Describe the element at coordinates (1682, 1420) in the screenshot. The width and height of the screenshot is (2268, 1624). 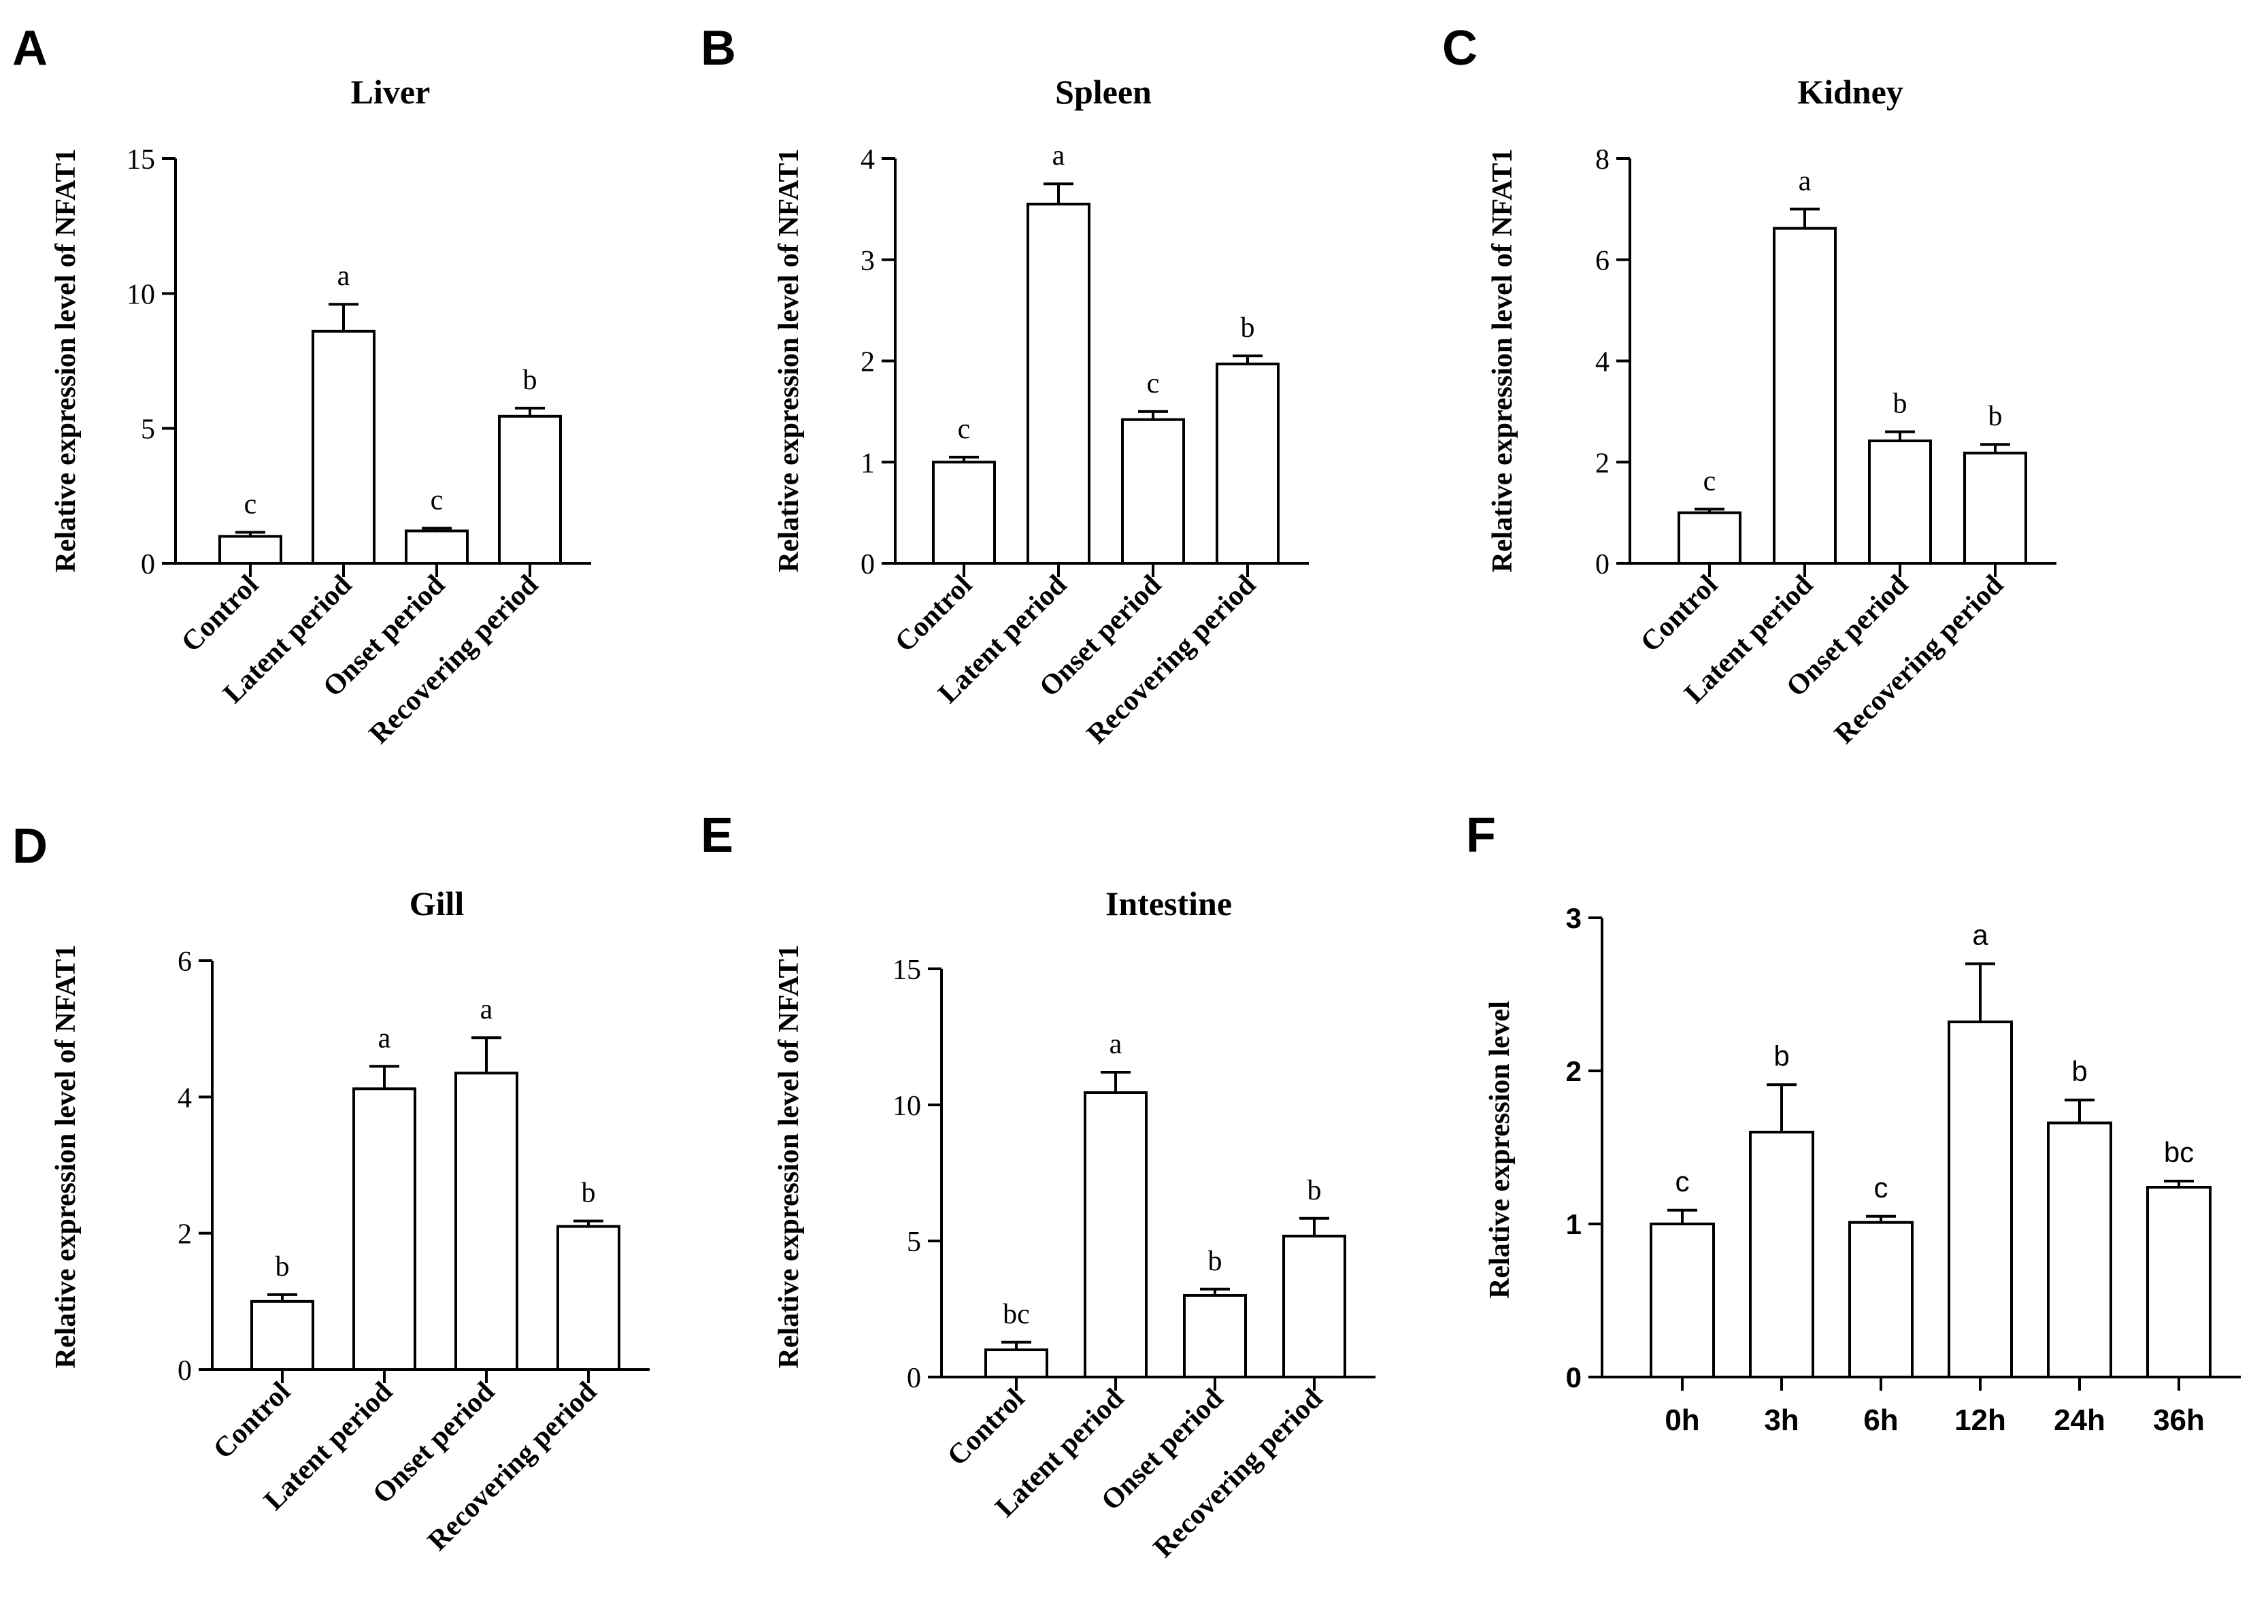
I see `category-label: 0h` at that location.